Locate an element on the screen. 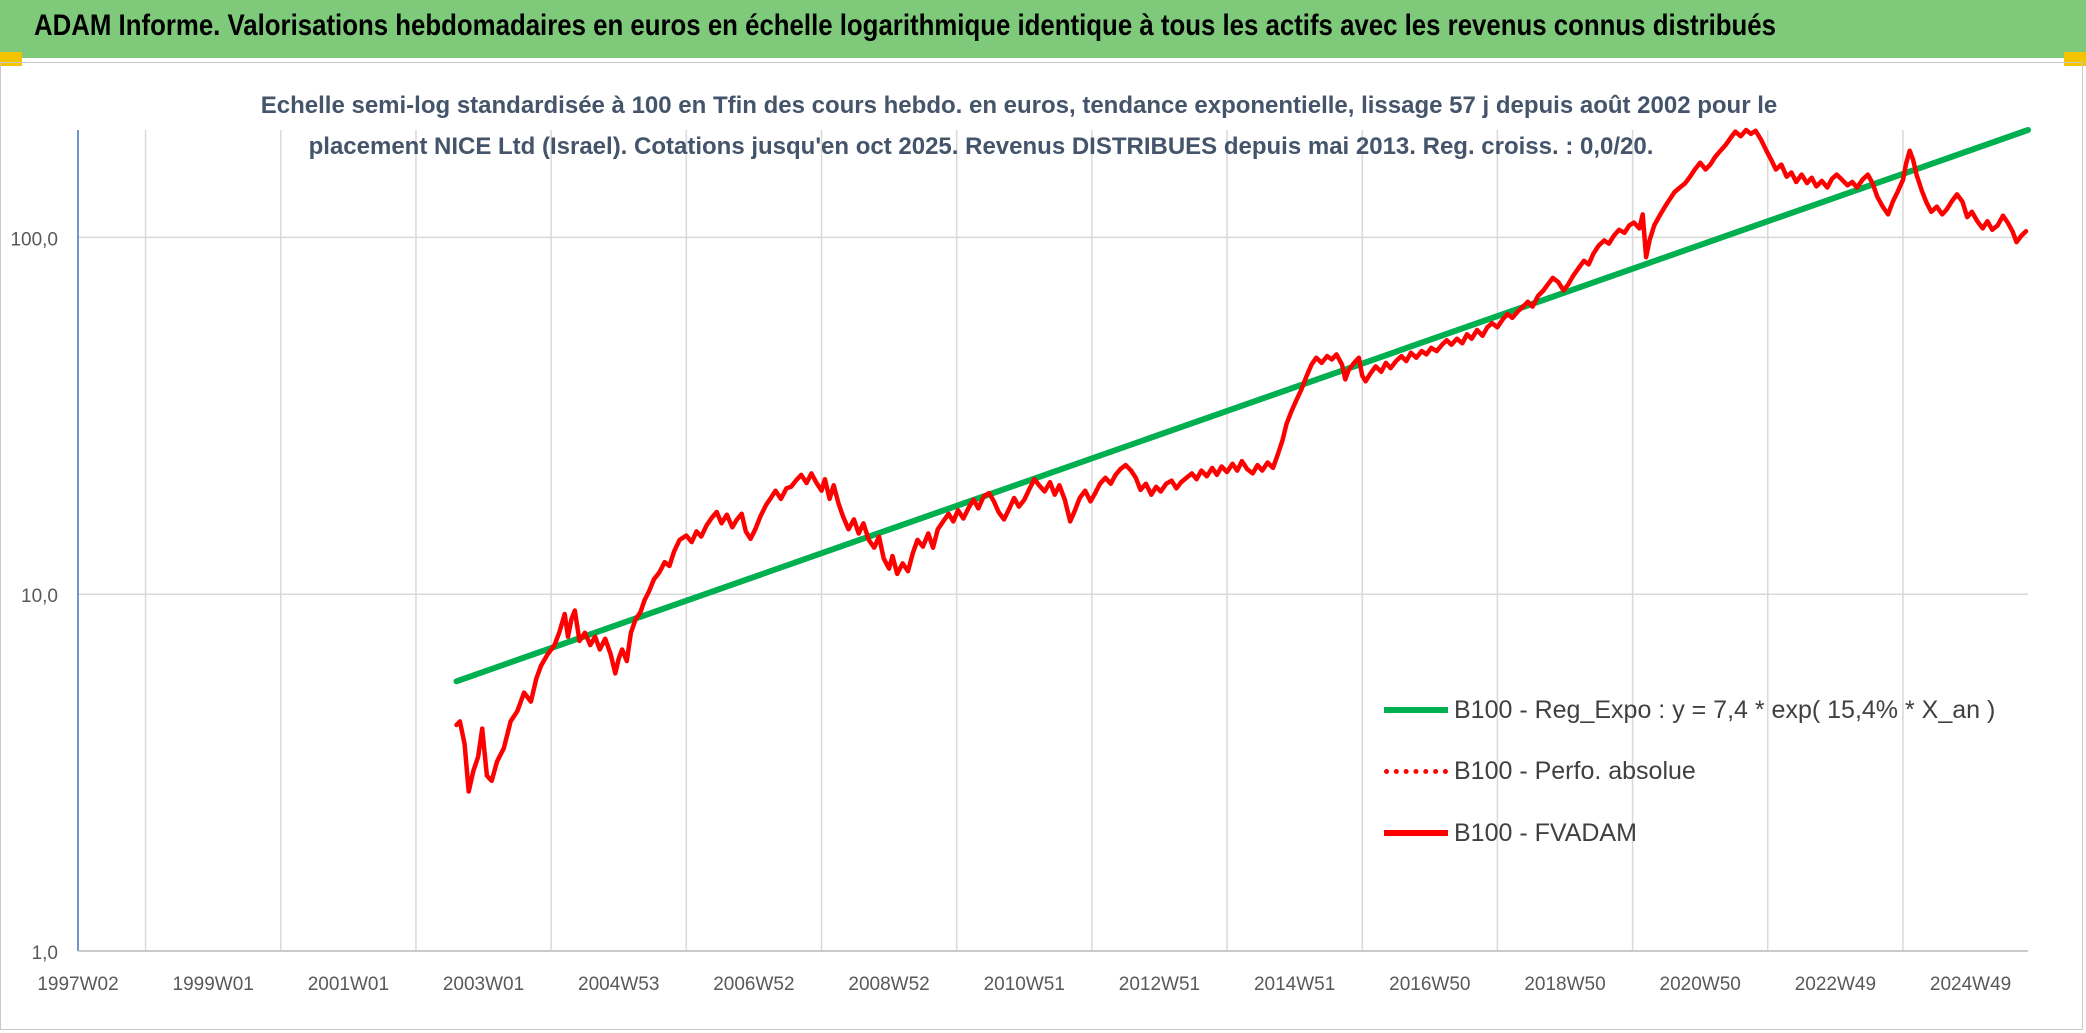  legend-item-fvadam: B100 - FVADAM is located at coordinates (1510, 833).